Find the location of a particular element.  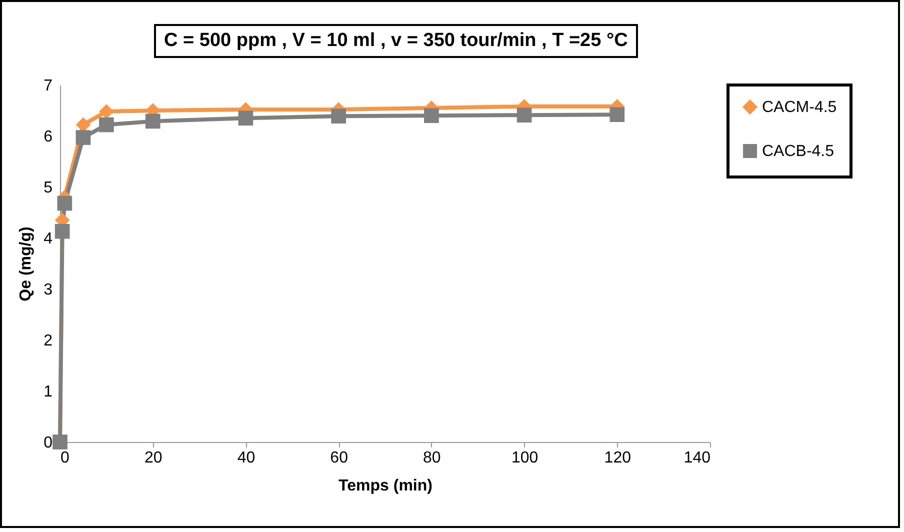

x-tick-label: 100 is located at coordinates (524, 458).